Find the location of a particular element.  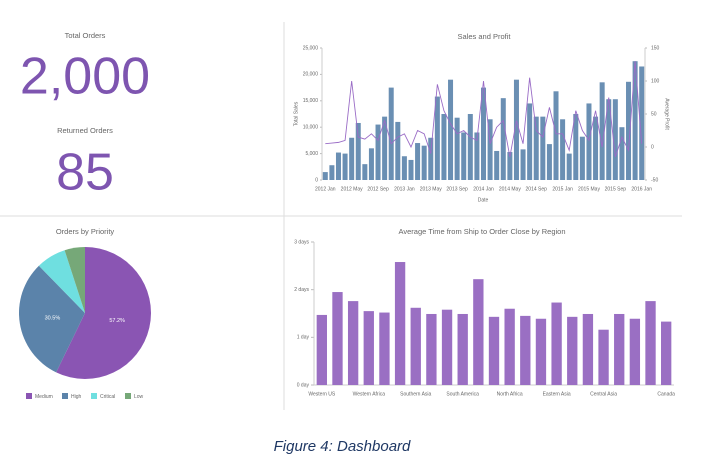

x-tick-label: 2012 Sep is located at coordinates (378, 189).